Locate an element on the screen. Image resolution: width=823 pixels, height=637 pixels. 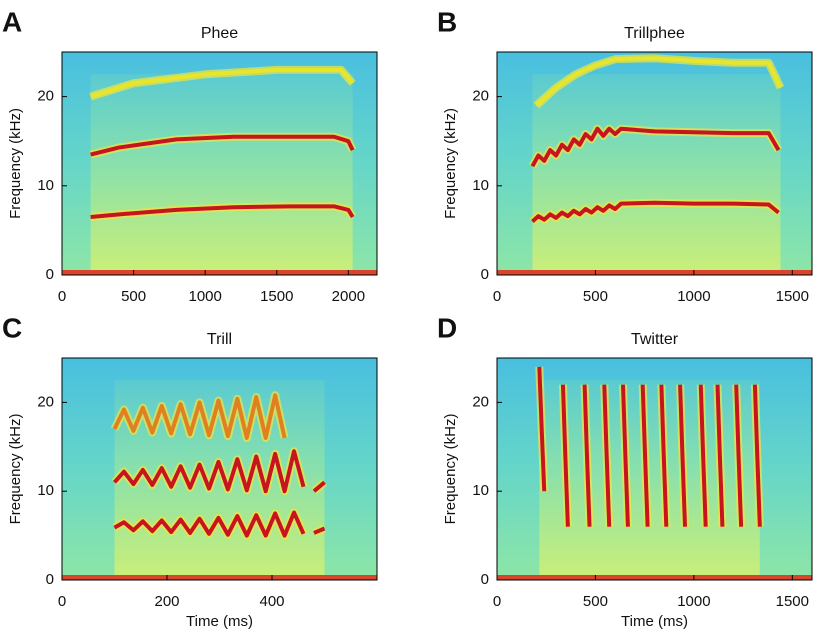
panel-title: Twitter is located at coordinates (655, 339).